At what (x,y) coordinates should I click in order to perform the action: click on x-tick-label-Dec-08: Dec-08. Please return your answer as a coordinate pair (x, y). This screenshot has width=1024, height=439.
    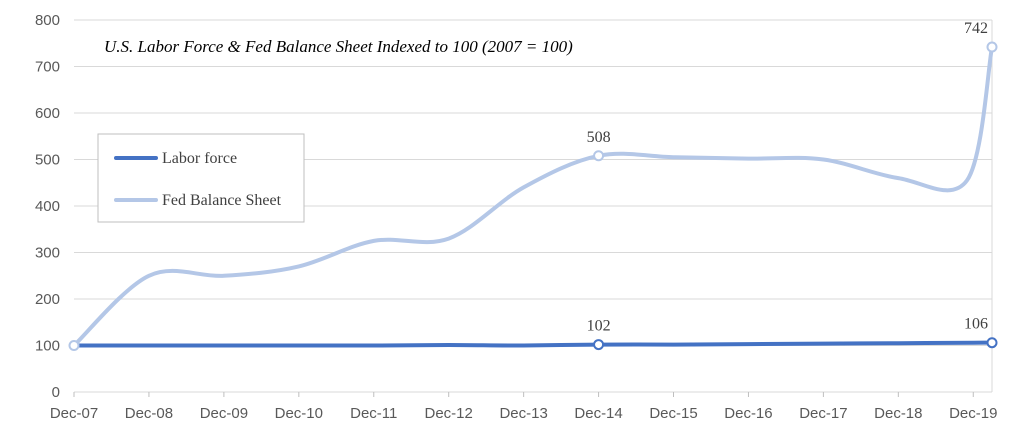
    Looking at the image, I should click on (149, 413).